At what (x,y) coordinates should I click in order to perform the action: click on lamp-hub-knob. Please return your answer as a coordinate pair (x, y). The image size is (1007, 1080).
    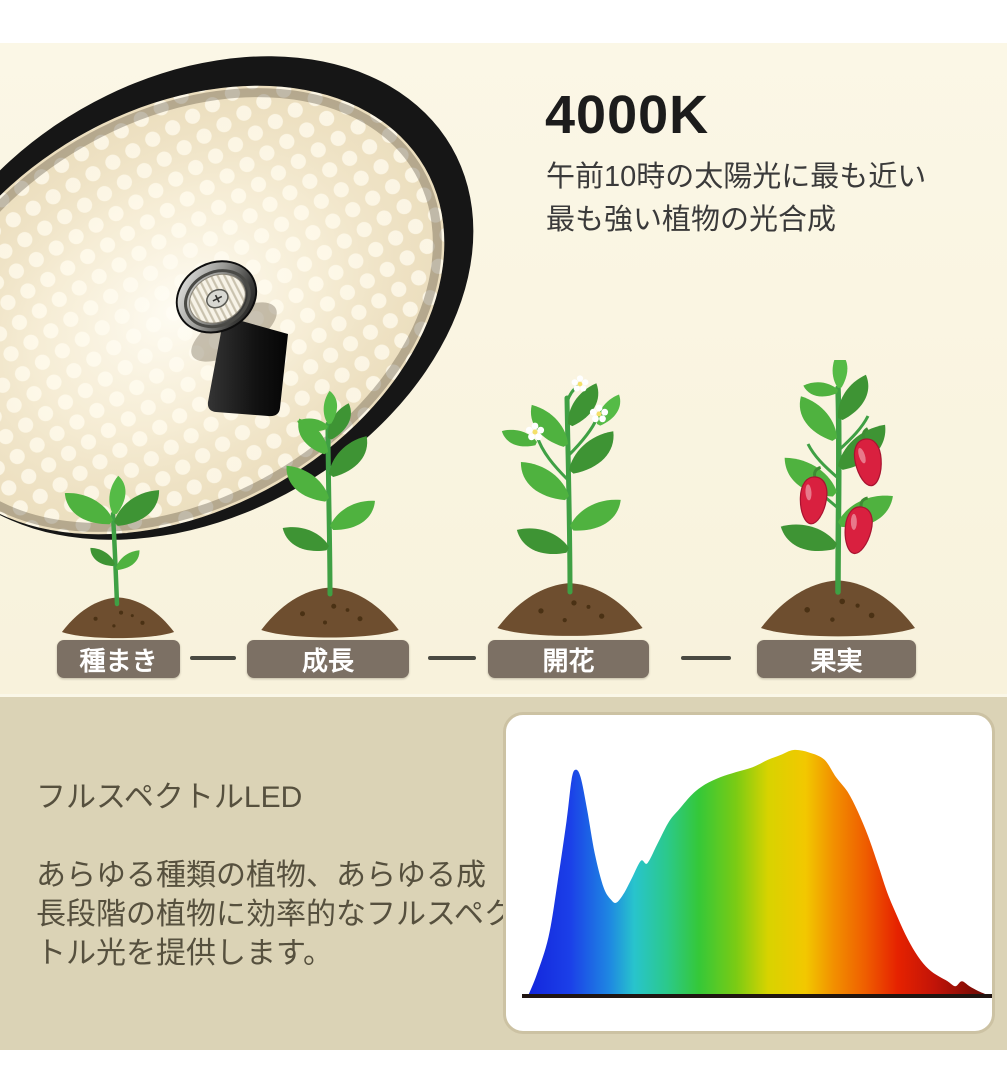
    Looking at the image, I should click on (216, 297).